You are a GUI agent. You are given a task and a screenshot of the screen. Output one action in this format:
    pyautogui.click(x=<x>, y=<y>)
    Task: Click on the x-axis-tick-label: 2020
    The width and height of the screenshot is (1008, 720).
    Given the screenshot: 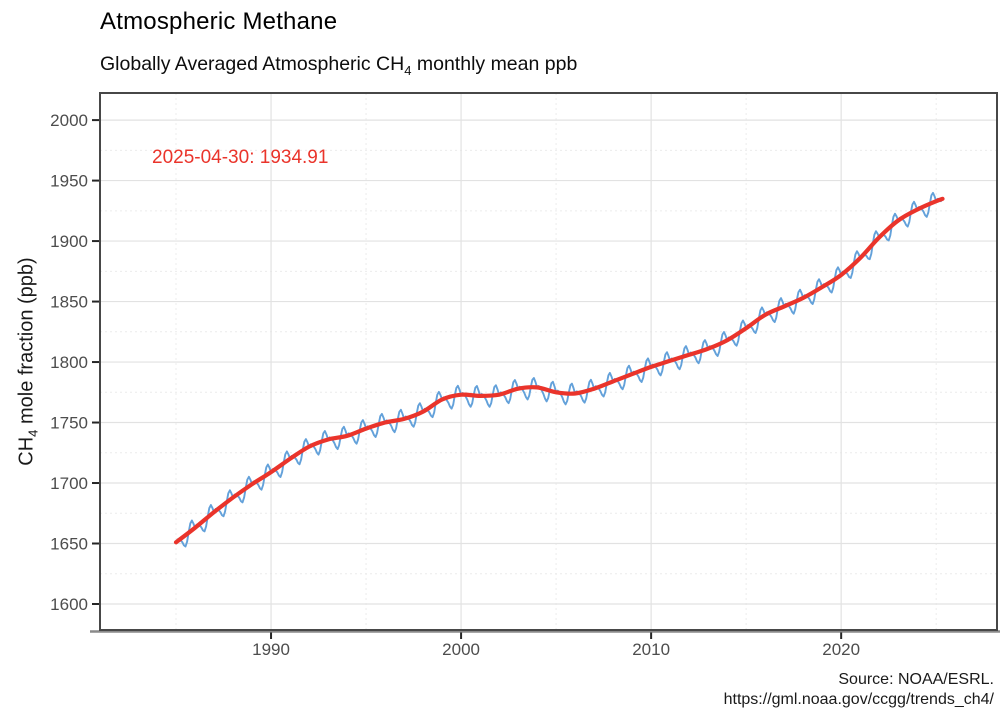 What is the action you would take?
    pyautogui.click(x=841, y=649)
    